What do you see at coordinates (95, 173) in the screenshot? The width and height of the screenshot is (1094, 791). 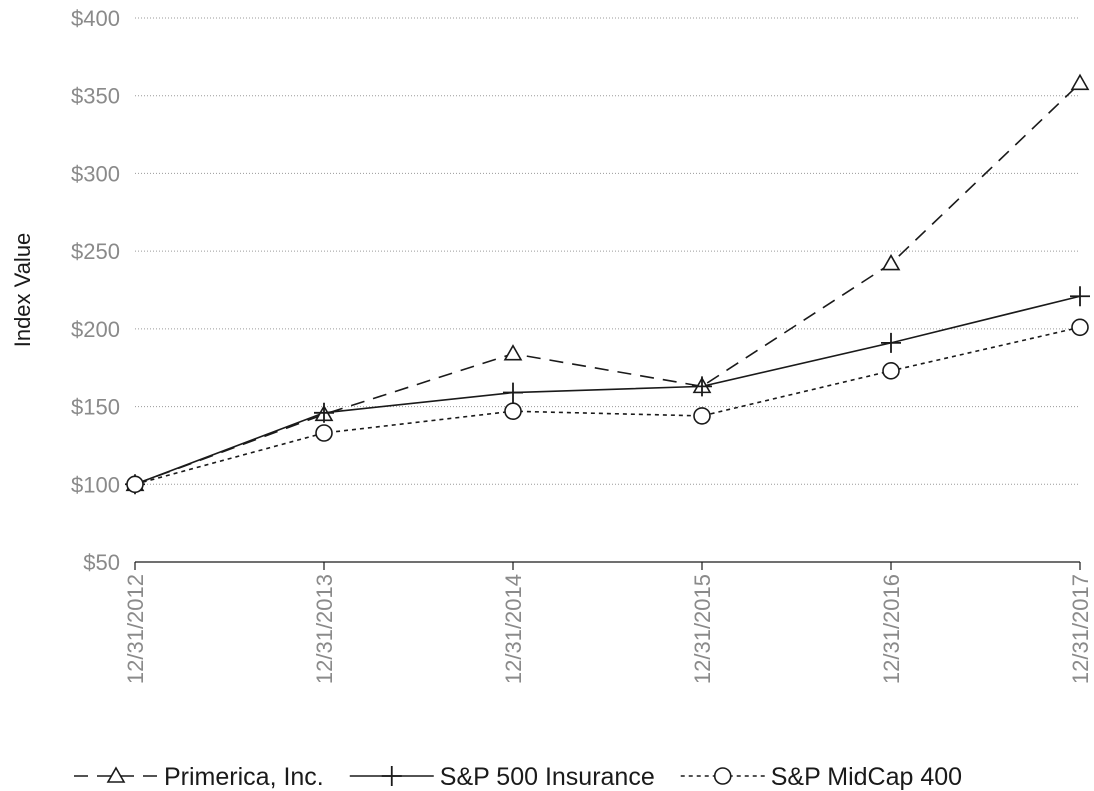 I see `y-tick-label: $300` at bounding box center [95, 173].